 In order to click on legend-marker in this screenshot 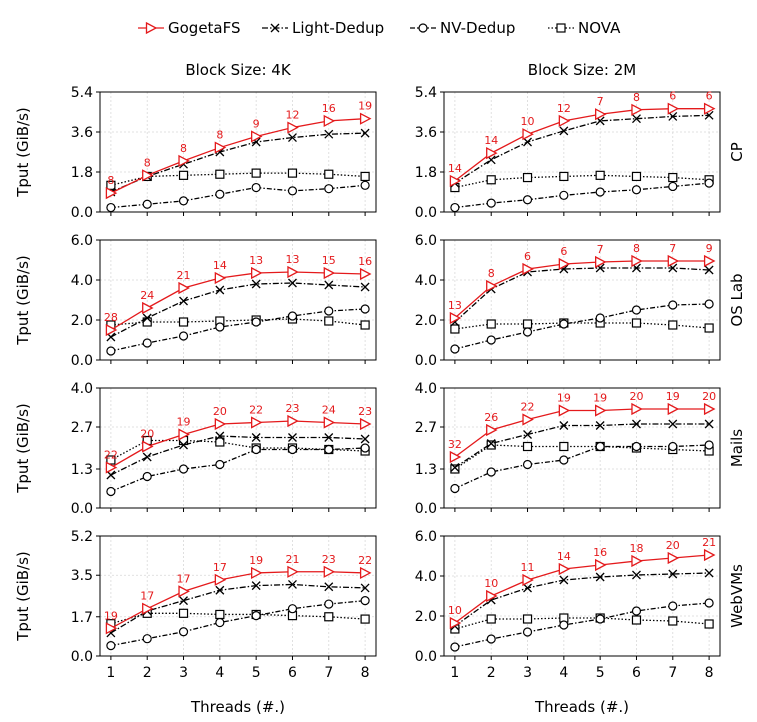, I will do `click(561, 28)`.